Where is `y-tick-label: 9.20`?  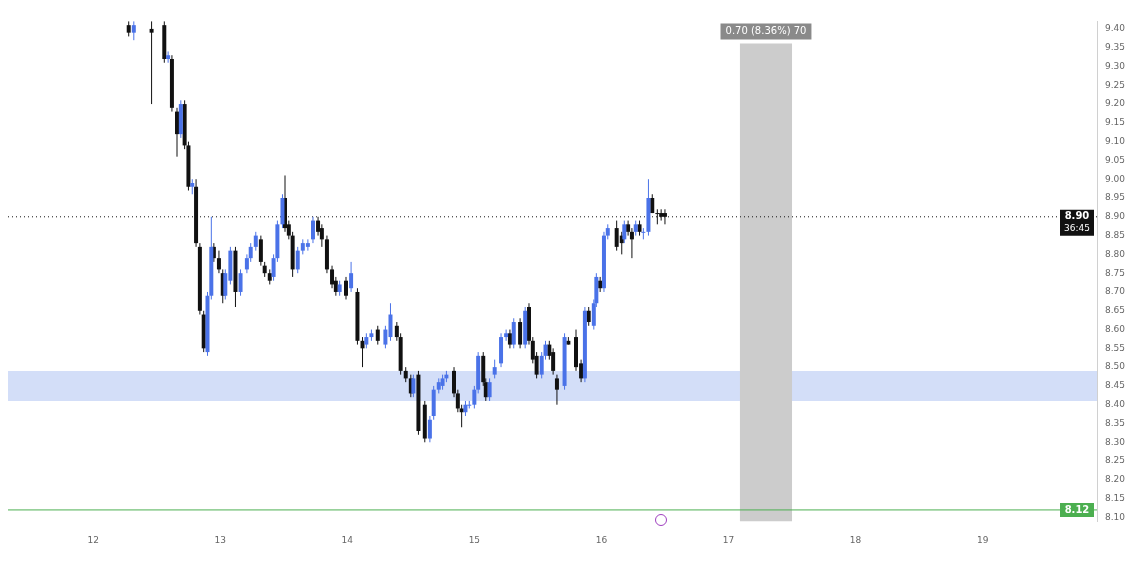 y-tick-label: 9.20 is located at coordinates (1115, 103).